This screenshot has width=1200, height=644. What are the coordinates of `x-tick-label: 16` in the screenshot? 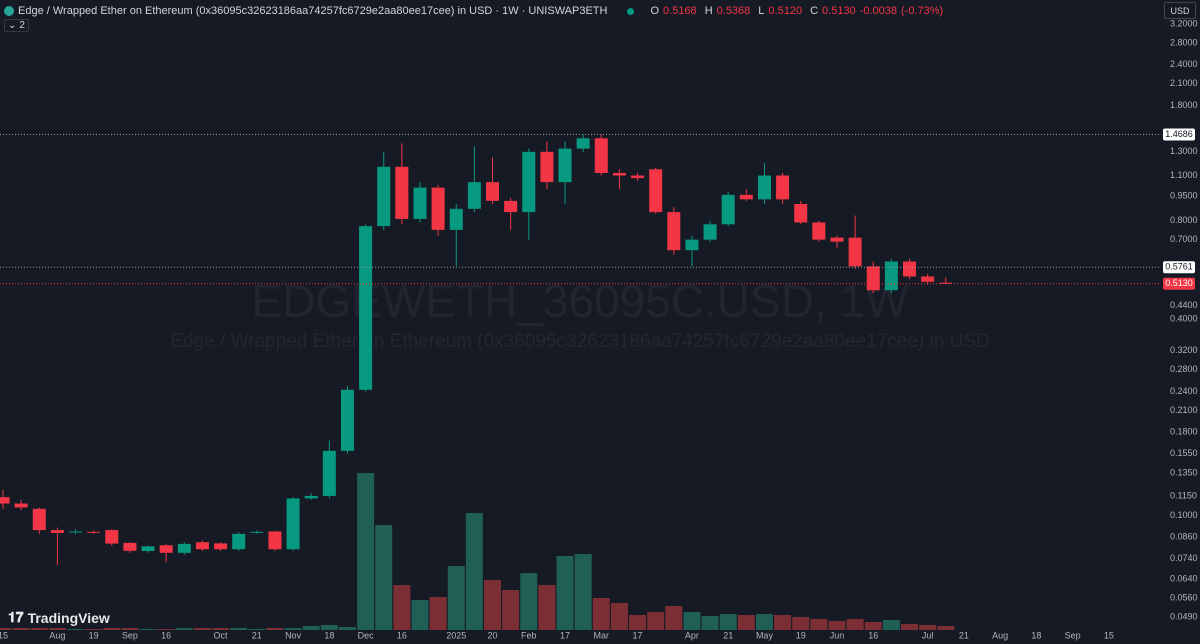 It's located at (166, 635).